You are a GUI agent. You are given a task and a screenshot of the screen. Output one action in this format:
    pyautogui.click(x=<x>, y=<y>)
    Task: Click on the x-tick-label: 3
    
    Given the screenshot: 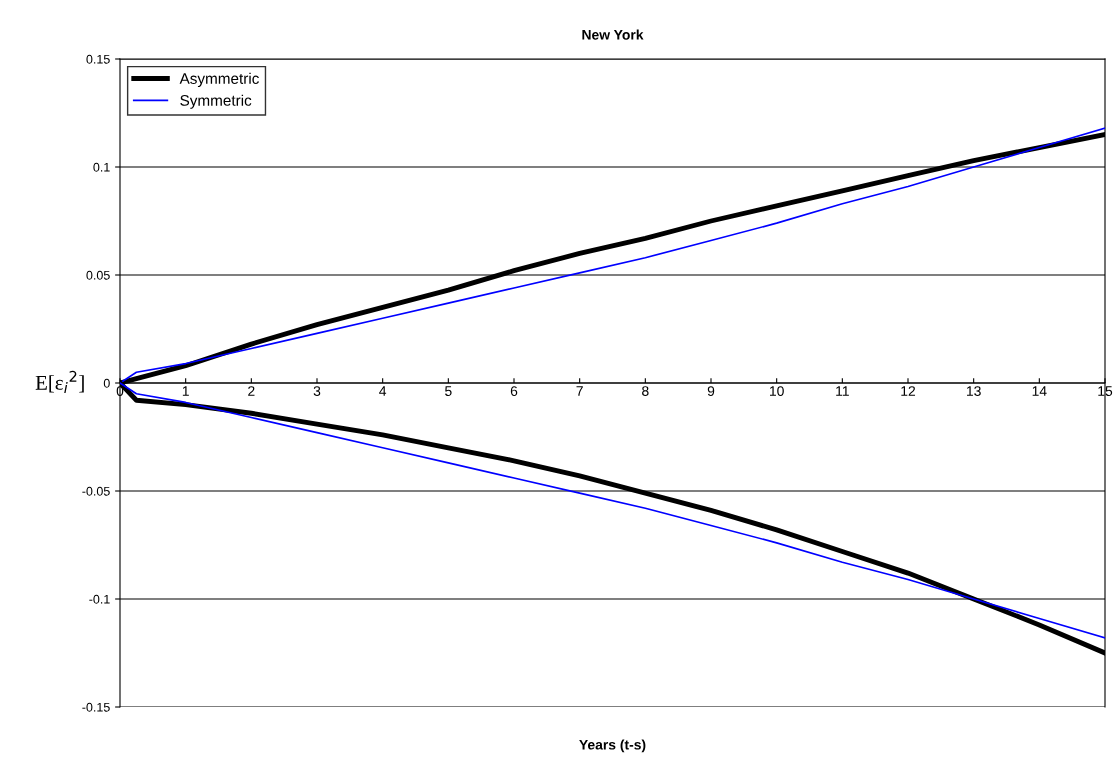 What is the action you would take?
    pyautogui.click(x=317, y=391)
    